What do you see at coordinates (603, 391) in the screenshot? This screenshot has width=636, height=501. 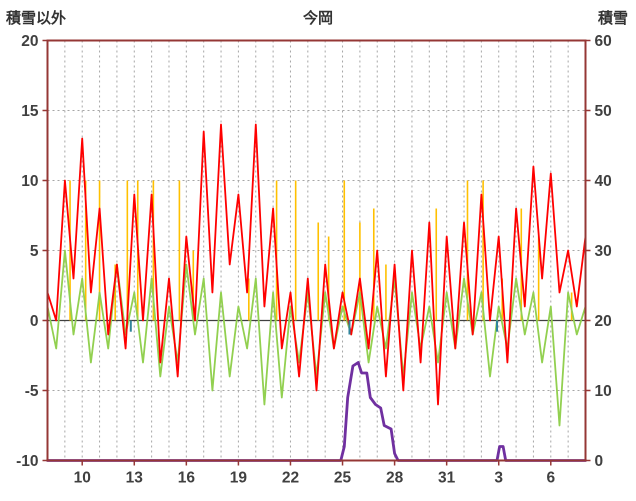 I see `right-axis-tick-label: 10` at bounding box center [603, 391].